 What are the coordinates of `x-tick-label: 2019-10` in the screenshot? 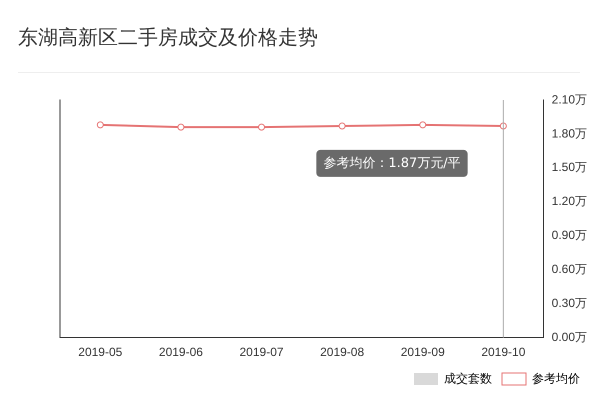 It's located at (503, 352).